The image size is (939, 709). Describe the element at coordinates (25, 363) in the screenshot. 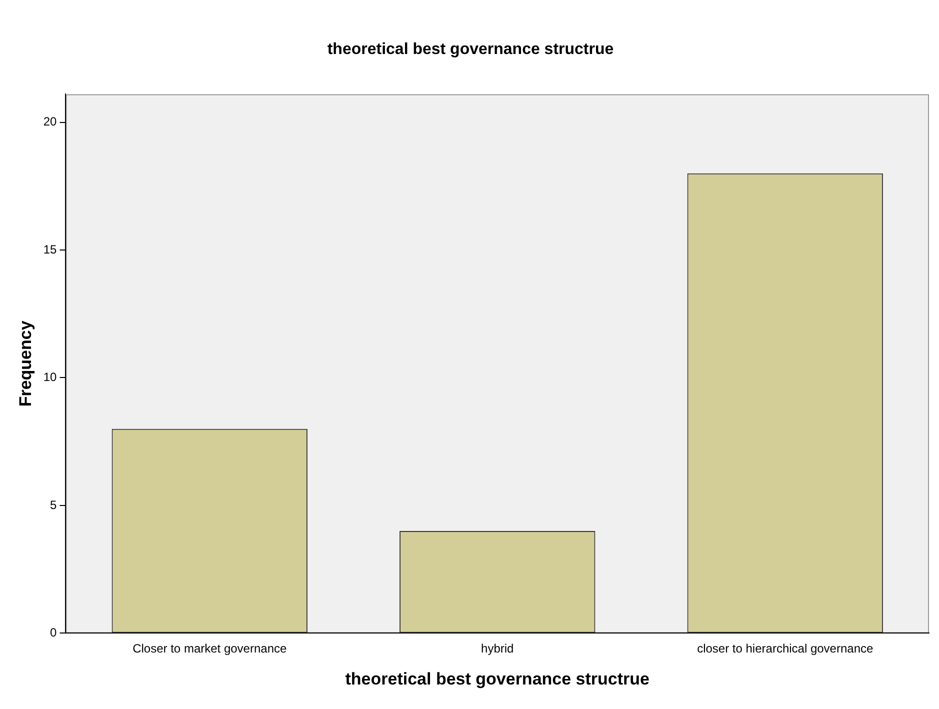

I see `y-axis-title: Frequency` at that location.